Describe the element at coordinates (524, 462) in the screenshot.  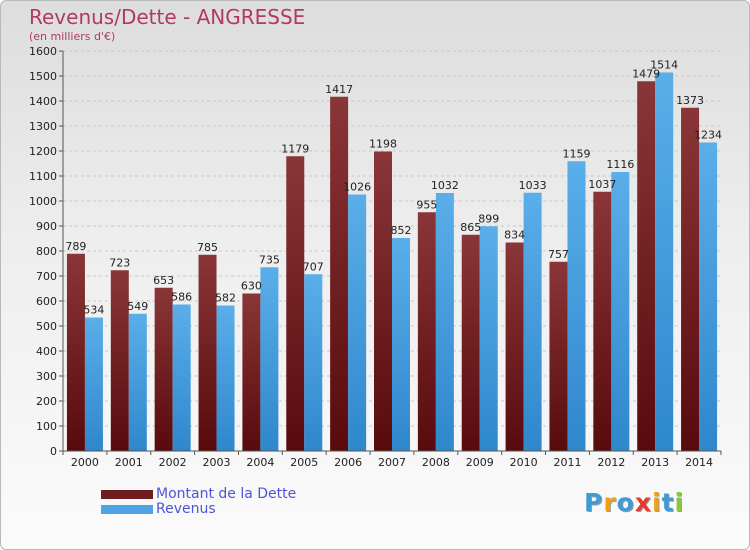
I see `x-tick-label: 2010` at that location.